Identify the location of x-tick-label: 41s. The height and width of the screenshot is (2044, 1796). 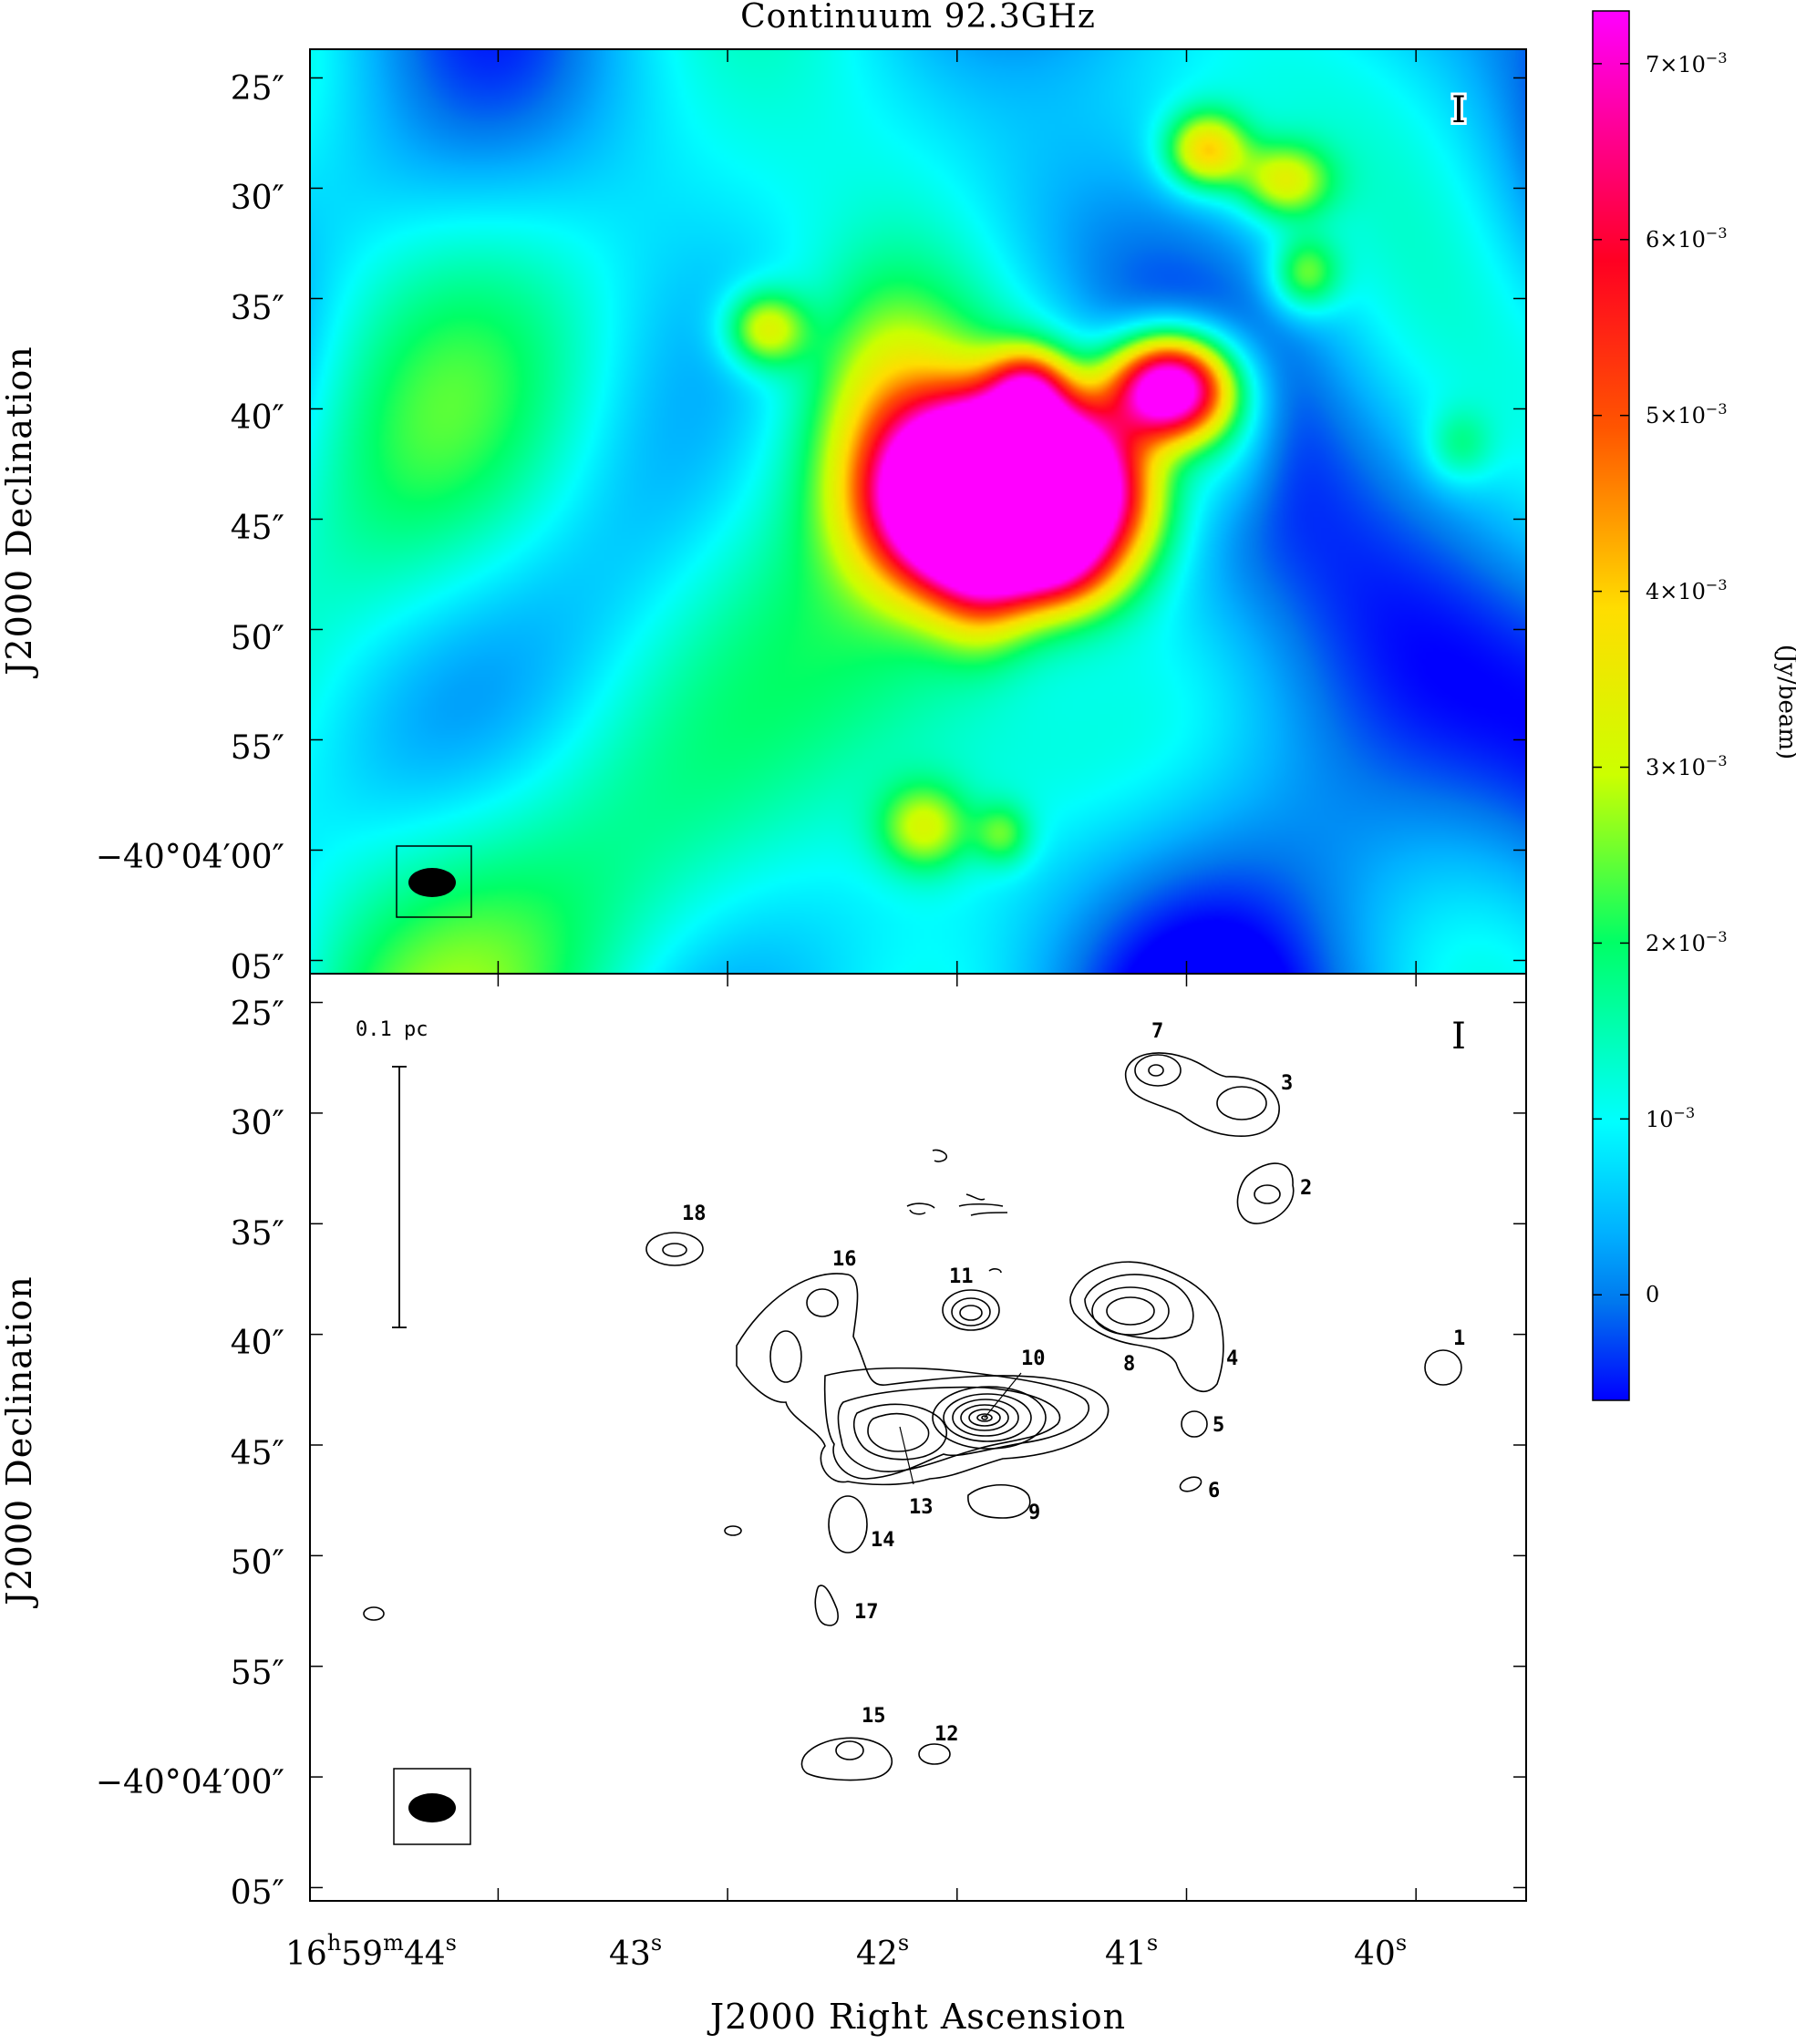
(1131, 1951).